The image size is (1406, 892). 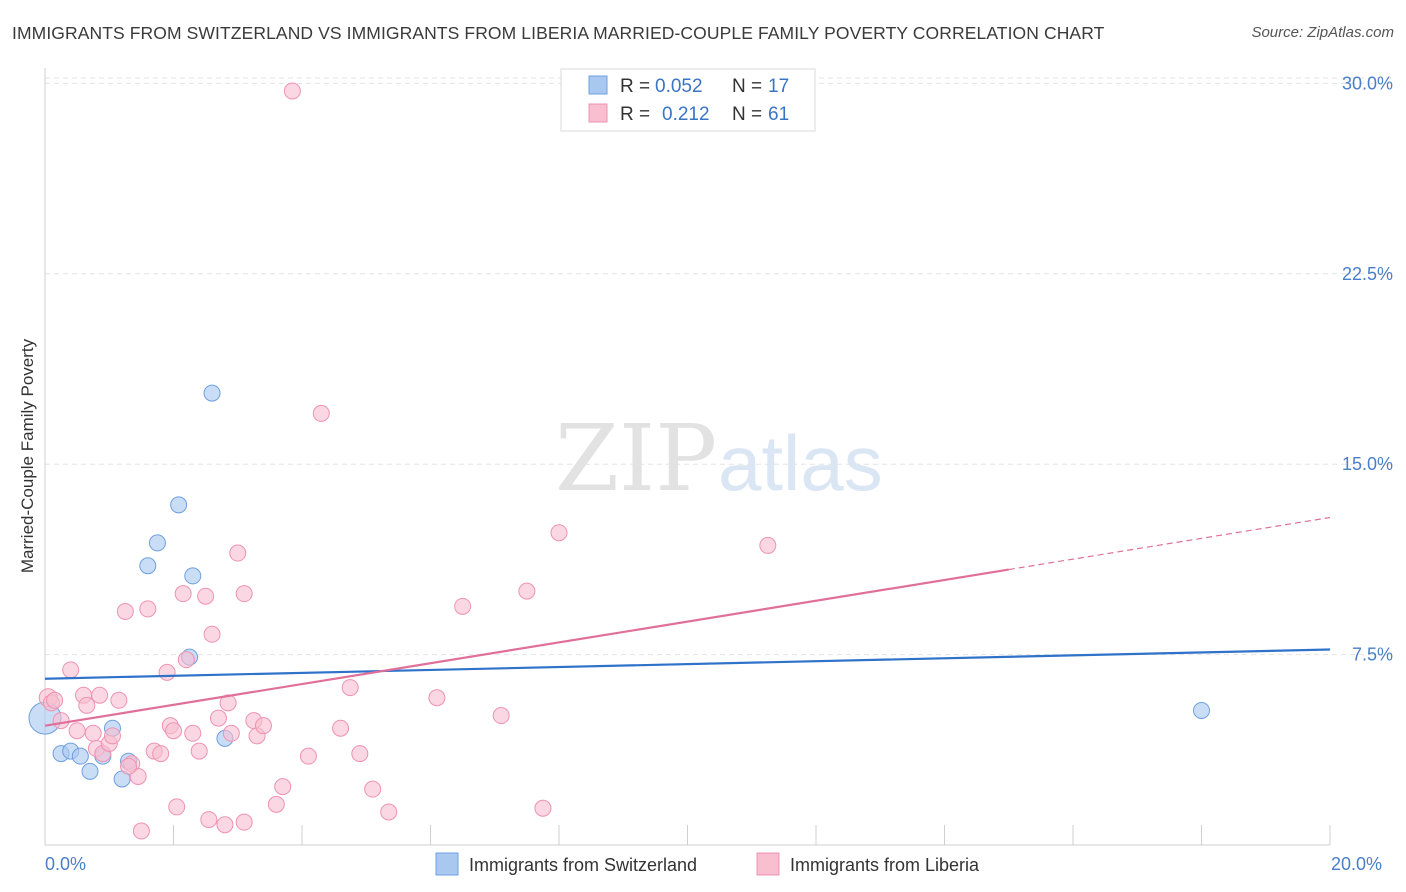 I want to click on x-tick-min: 0.0%, so click(x=65, y=864).